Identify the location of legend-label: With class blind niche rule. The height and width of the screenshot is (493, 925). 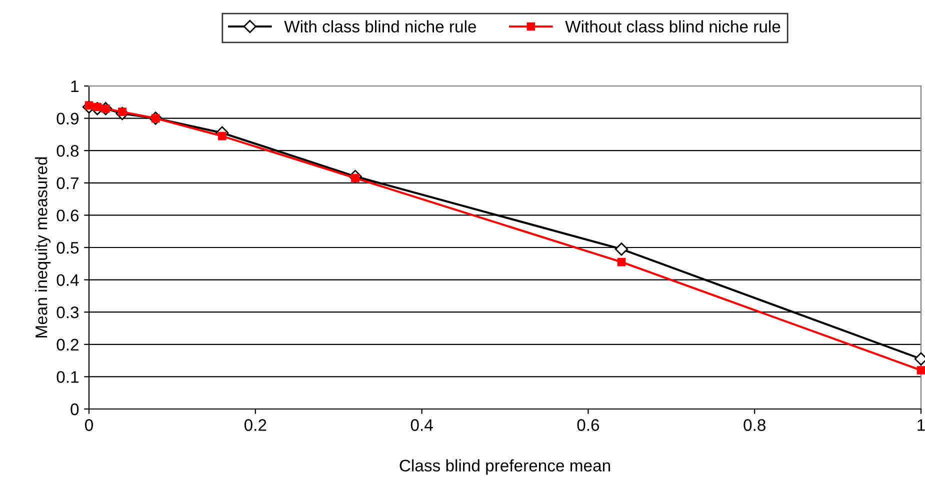
(380, 26).